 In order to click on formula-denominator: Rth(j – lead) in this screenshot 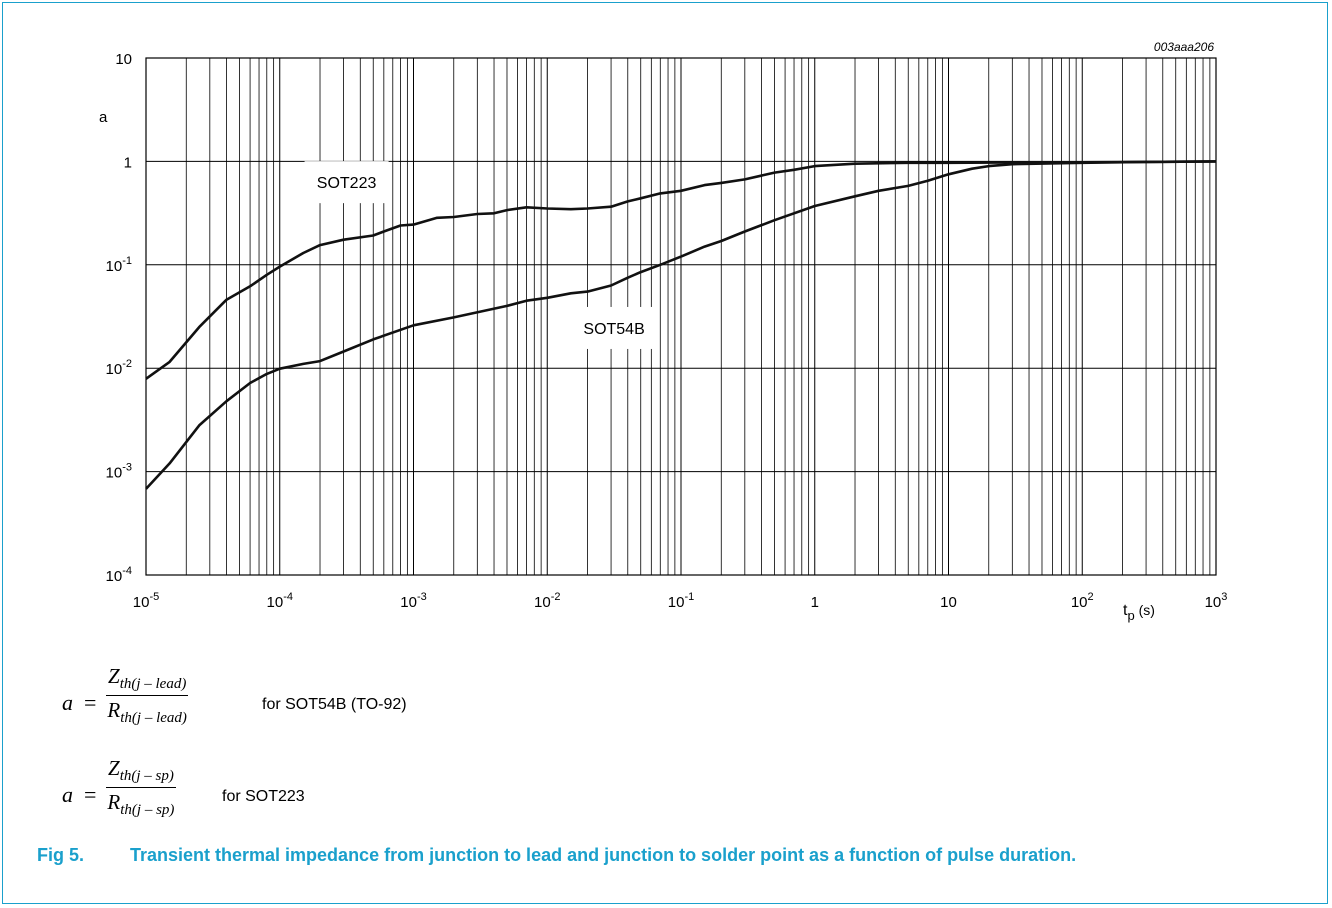, I will do `click(147, 712)`.